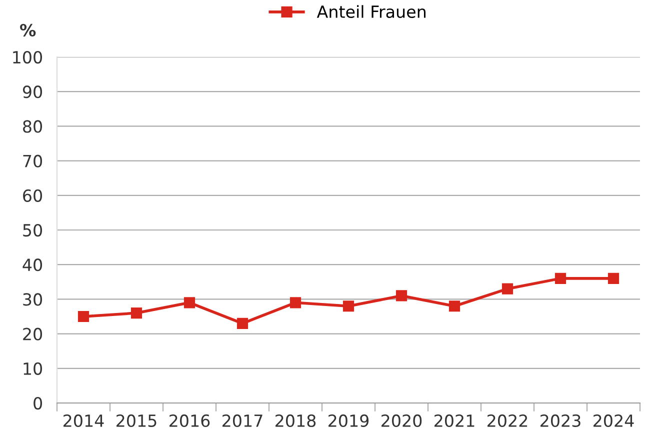  What do you see at coordinates (32, 126) in the screenshot?
I see `y-tick-label: 80` at bounding box center [32, 126].